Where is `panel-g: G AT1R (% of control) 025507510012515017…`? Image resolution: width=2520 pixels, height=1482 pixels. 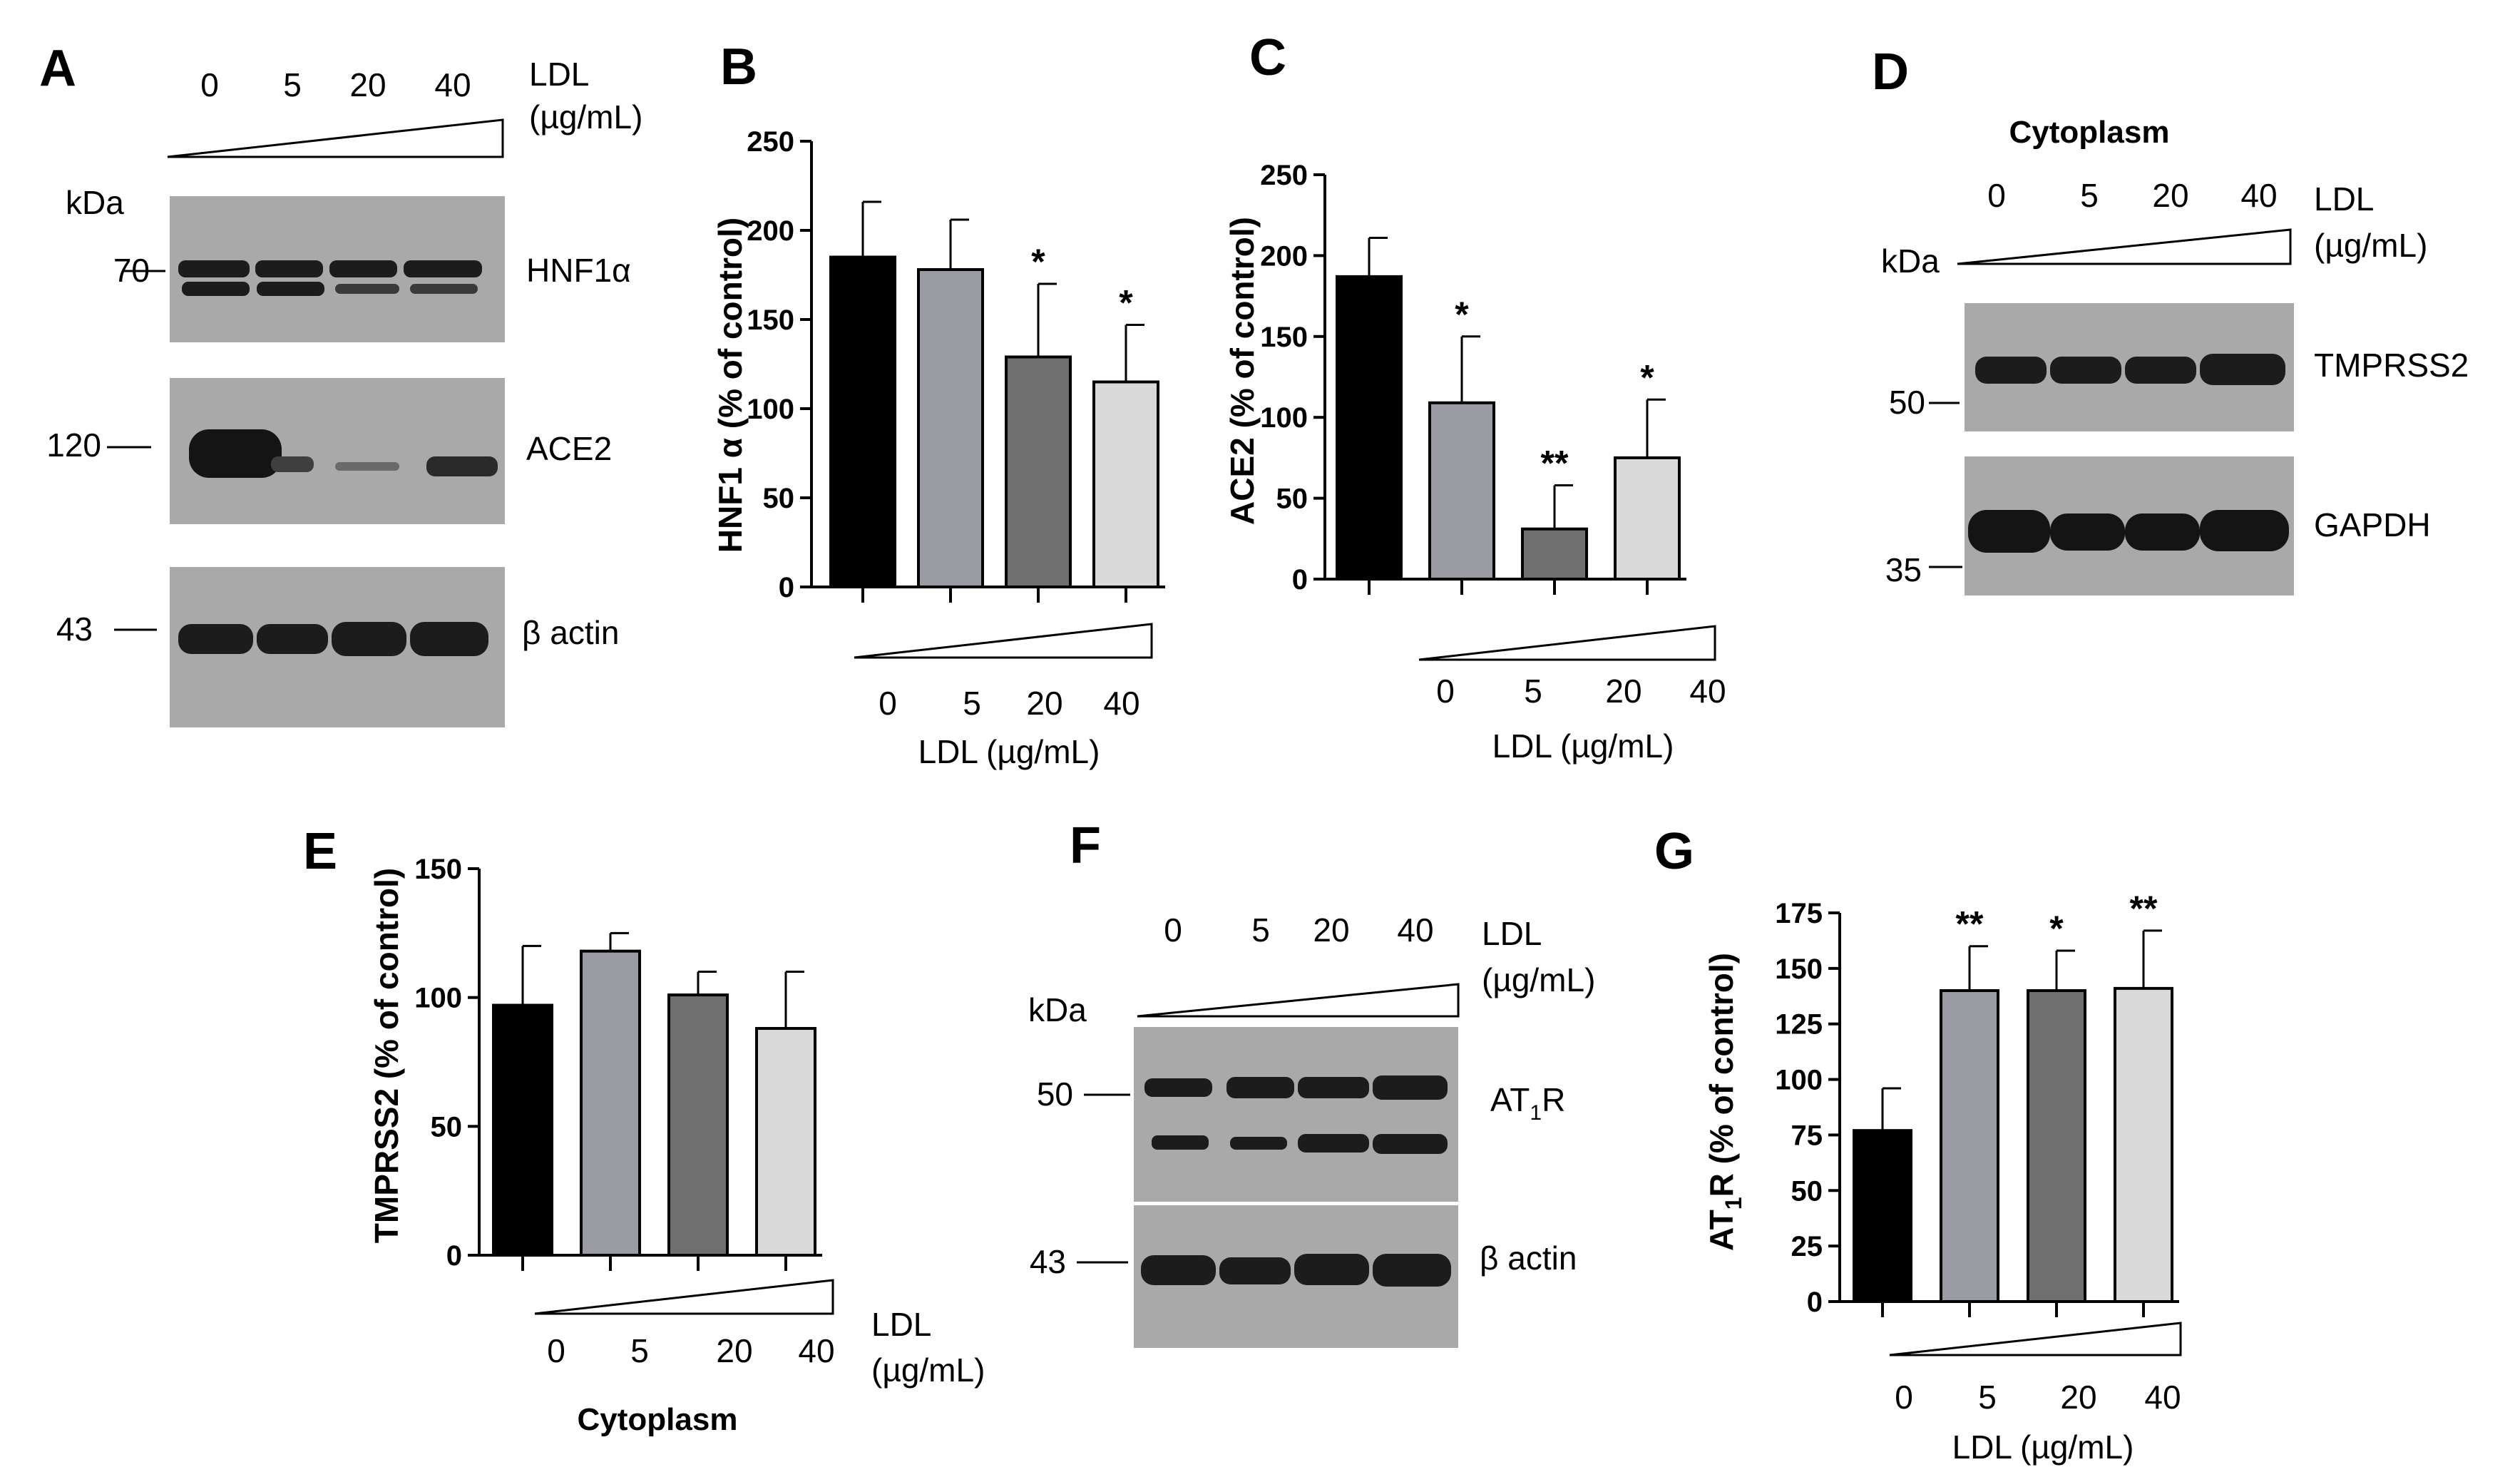 panel-g: G AT1R (% of control) 025507510012515017… is located at coordinates (1918, 1144).